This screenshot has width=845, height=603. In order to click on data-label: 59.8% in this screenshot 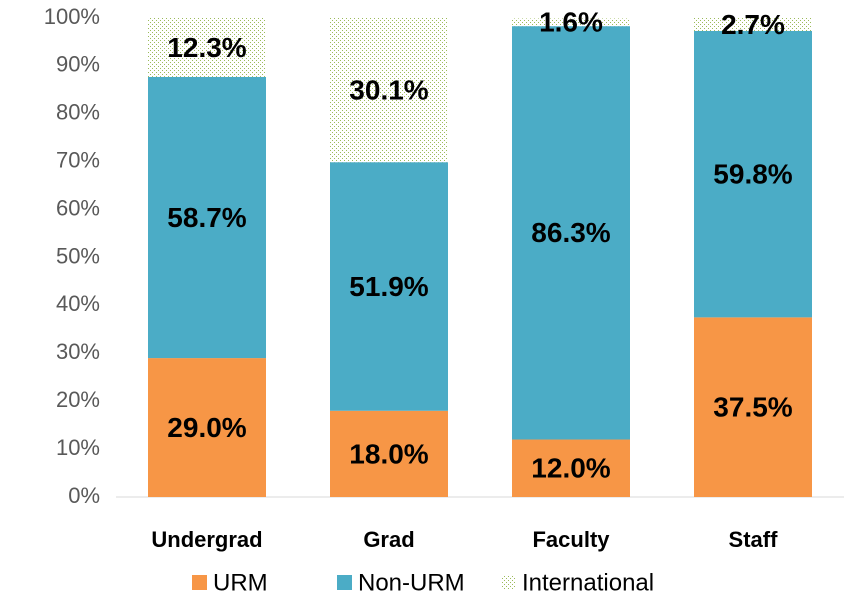, I will do `click(752, 174)`.